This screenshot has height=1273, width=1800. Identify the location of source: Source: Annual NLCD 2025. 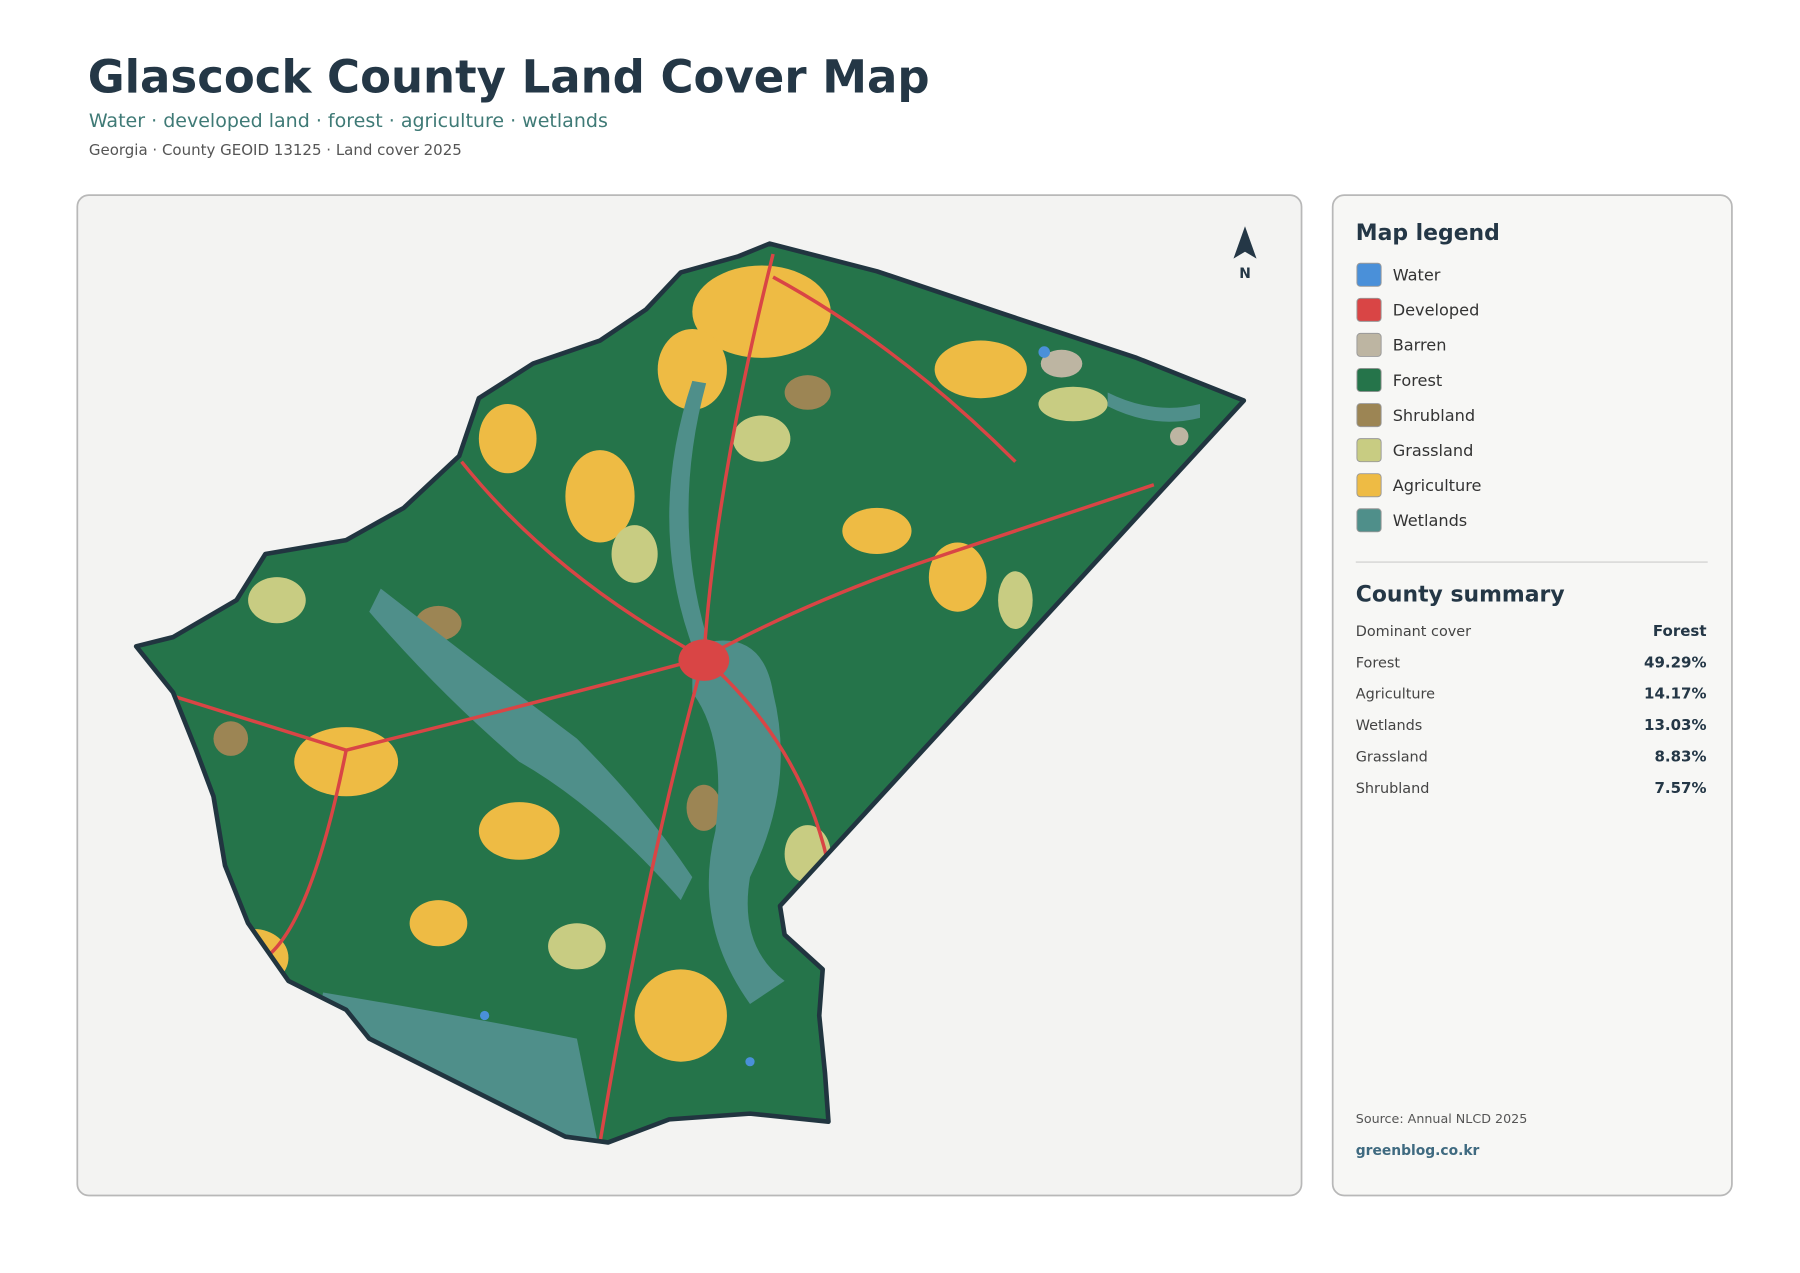
(1442, 1118).